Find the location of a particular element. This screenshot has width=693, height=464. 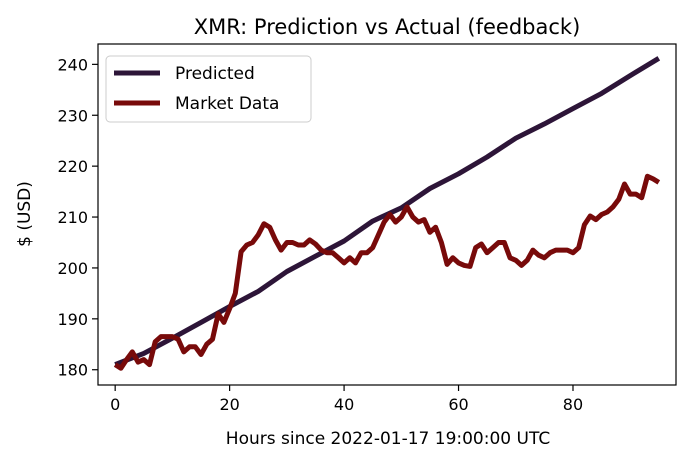

legend-label-predicted: Predicted is located at coordinates (215, 74).